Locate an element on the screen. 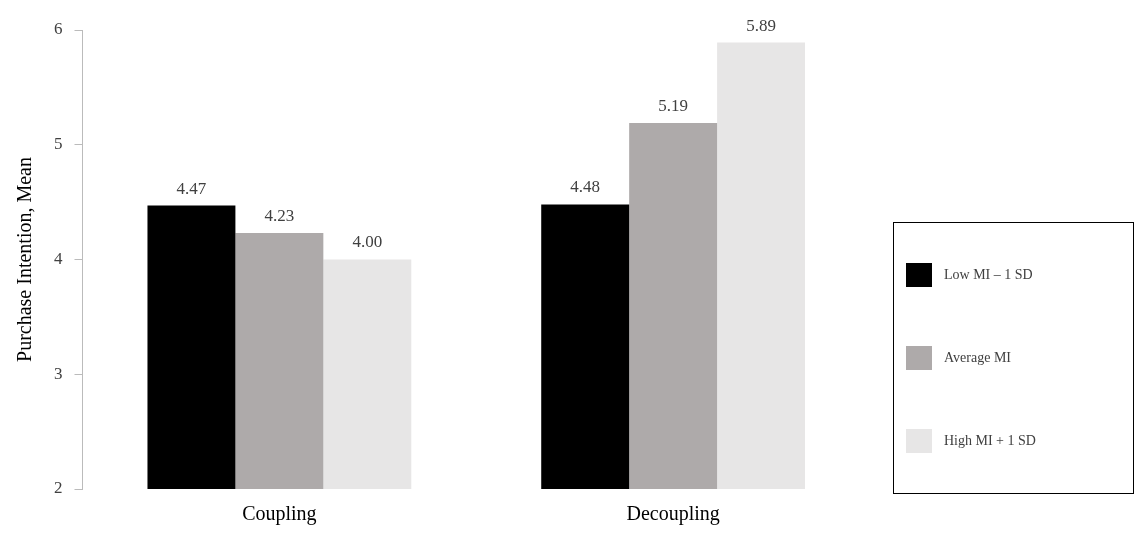  data-label: 5.19 is located at coordinates (673, 105).